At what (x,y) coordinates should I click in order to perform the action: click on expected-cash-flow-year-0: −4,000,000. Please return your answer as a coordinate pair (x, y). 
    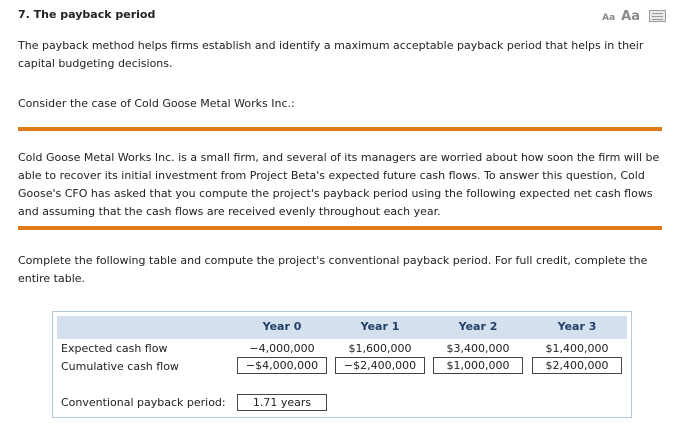
    Looking at the image, I should click on (282, 348).